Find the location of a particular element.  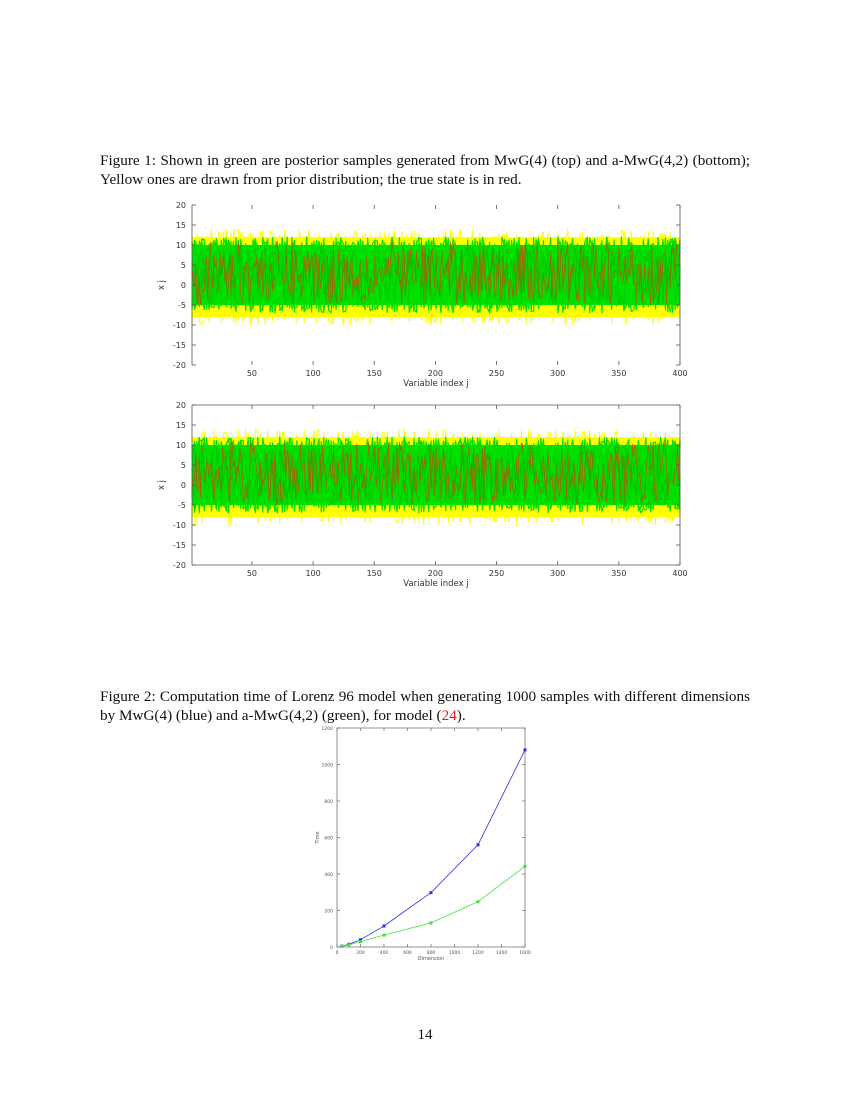

svg-text: 1600 is located at coordinates (525, 953).